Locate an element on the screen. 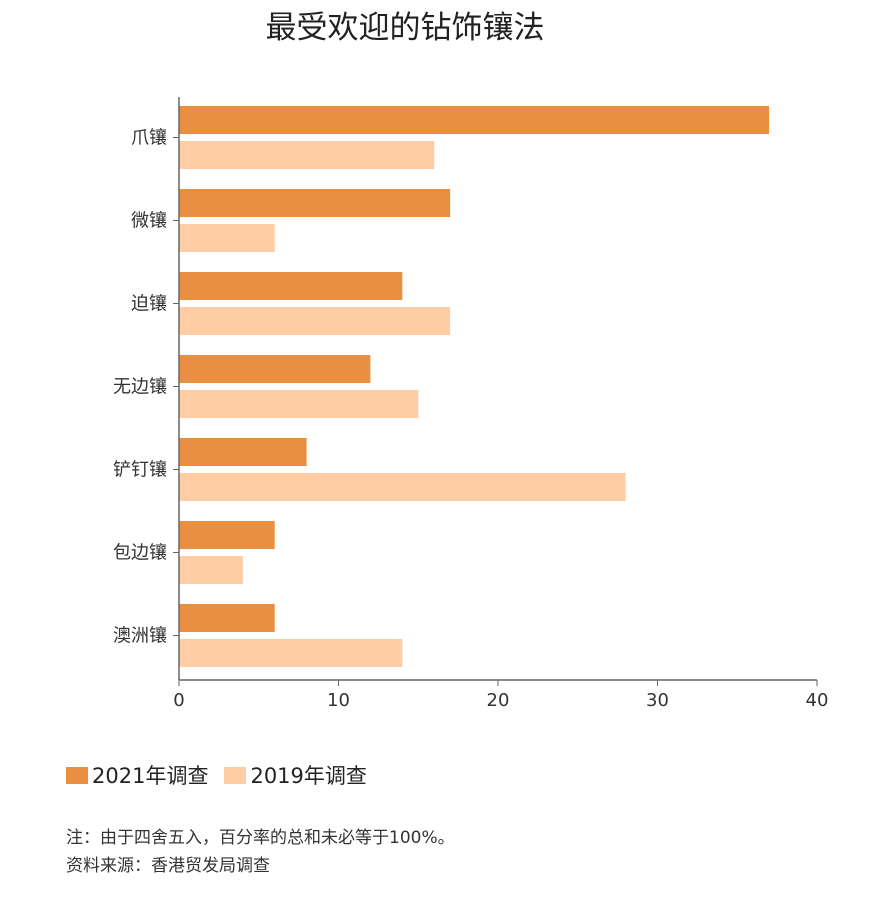  y-tick-label: 微镶 is located at coordinates (149, 221).